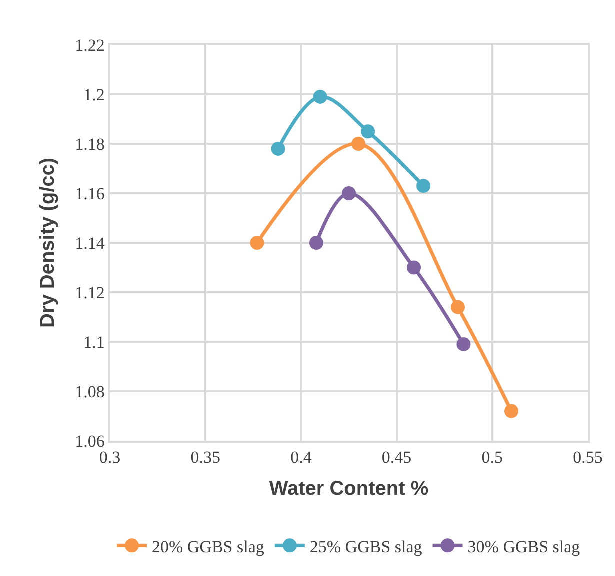 The height and width of the screenshot is (576, 615). I want to click on legend-label: 25% GGBS slag, so click(366, 546).